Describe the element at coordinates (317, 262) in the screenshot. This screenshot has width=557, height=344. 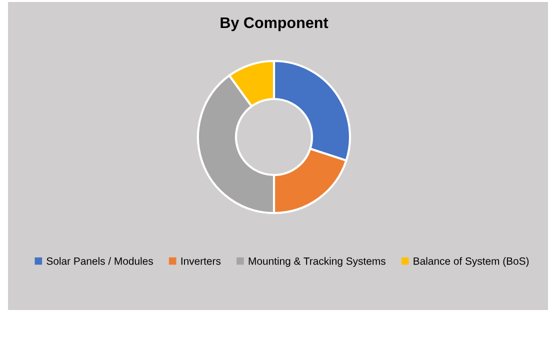
I see `legend-label: Mounting & Tracking Systems` at that location.